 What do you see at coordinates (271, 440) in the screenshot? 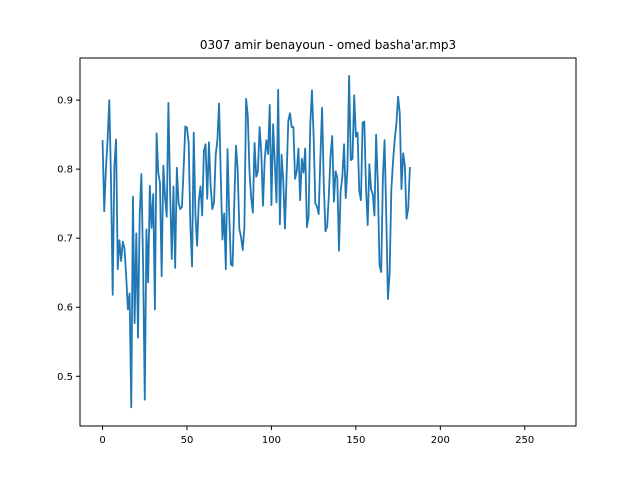
I see `x-tick-label: 100` at bounding box center [271, 440].